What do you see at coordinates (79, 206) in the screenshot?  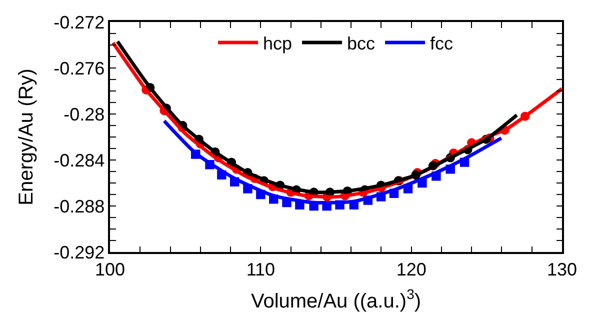 I see `y-tick-label: -0.288` at bounding box center [79, 206].